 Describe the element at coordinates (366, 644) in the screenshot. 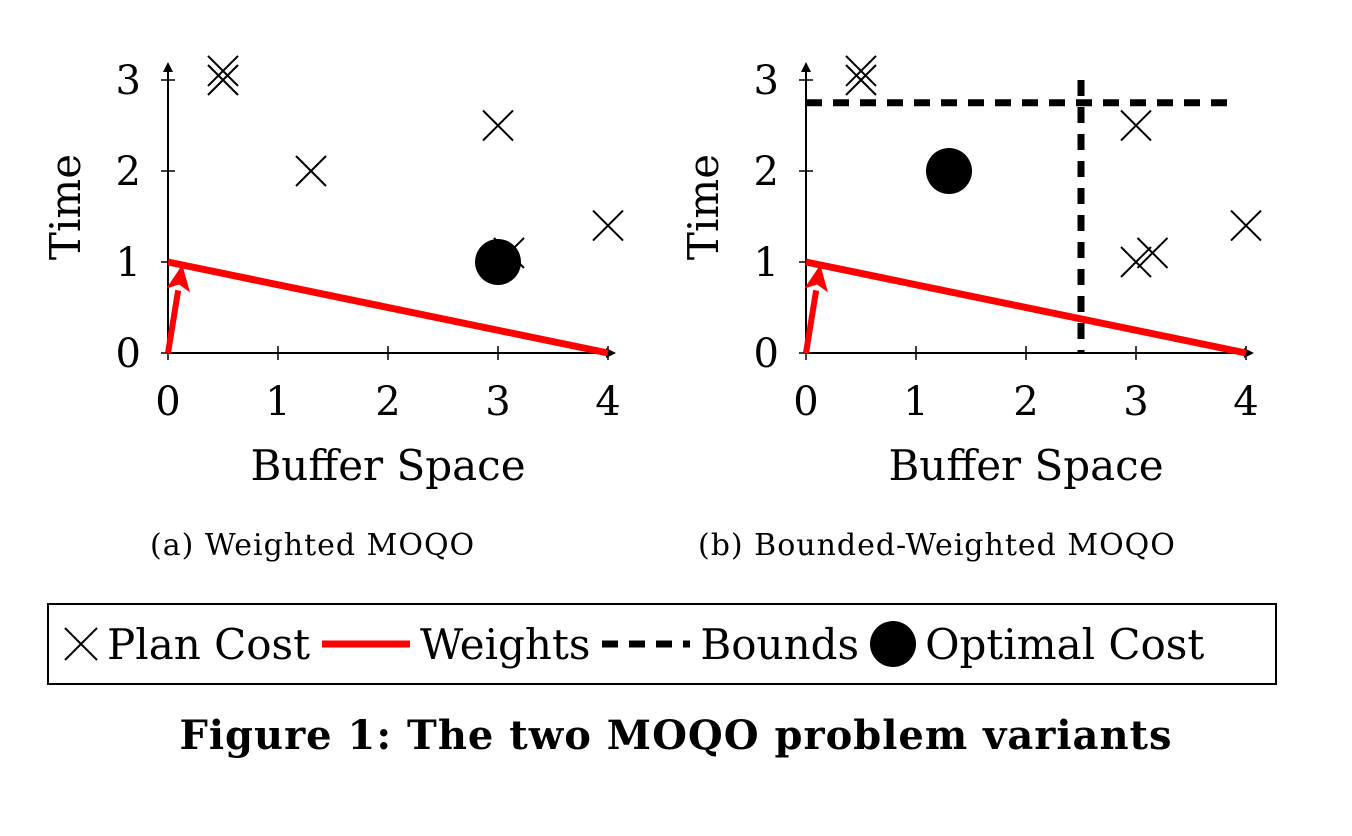

I see `red-line-swatch-icon` at that location.